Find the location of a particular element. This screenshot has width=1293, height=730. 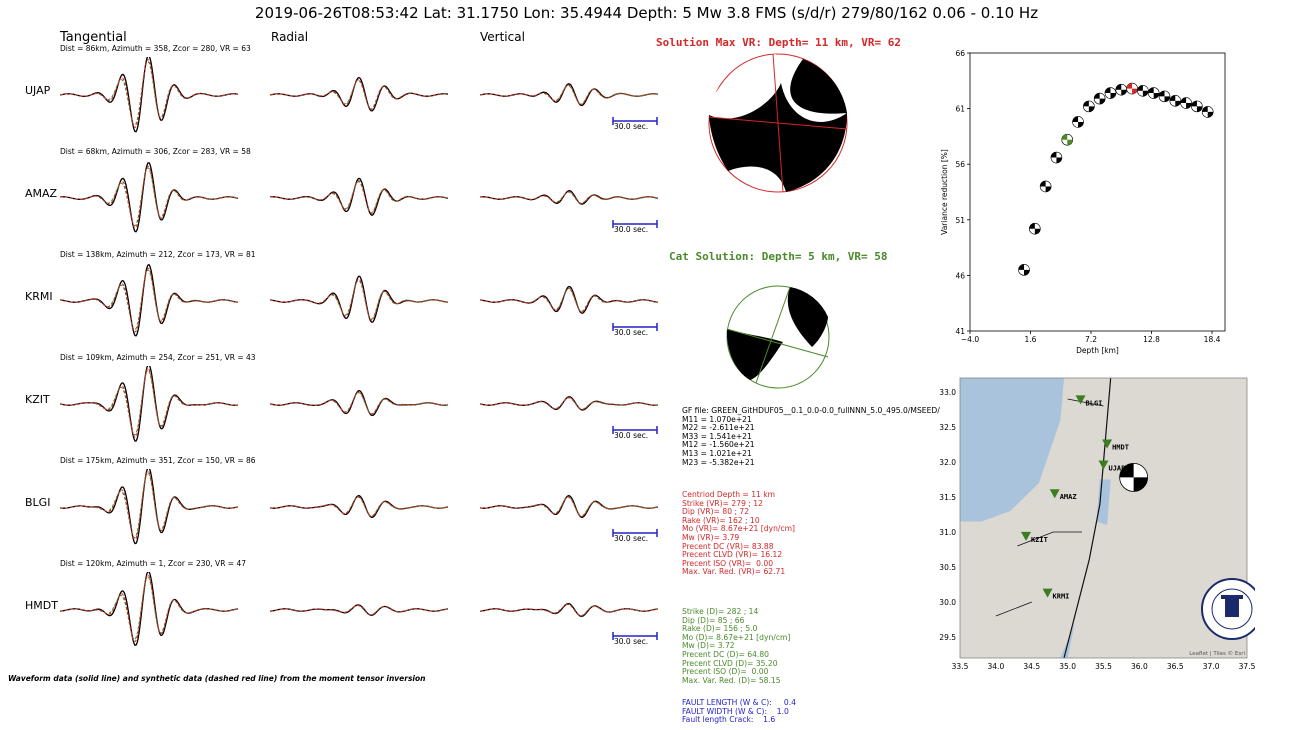

gf-line: M23 = -5.382e+21 is located at coordinates (718, 462).